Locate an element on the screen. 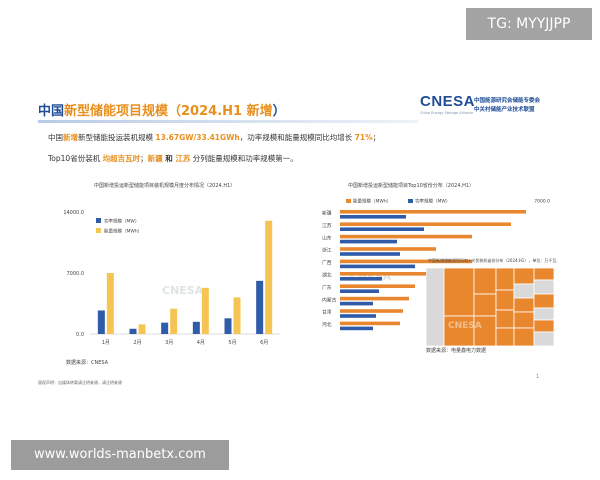 This screenshot has height=480, width=600. x-tick-label: 6月 is located at coordinates (264, 343).